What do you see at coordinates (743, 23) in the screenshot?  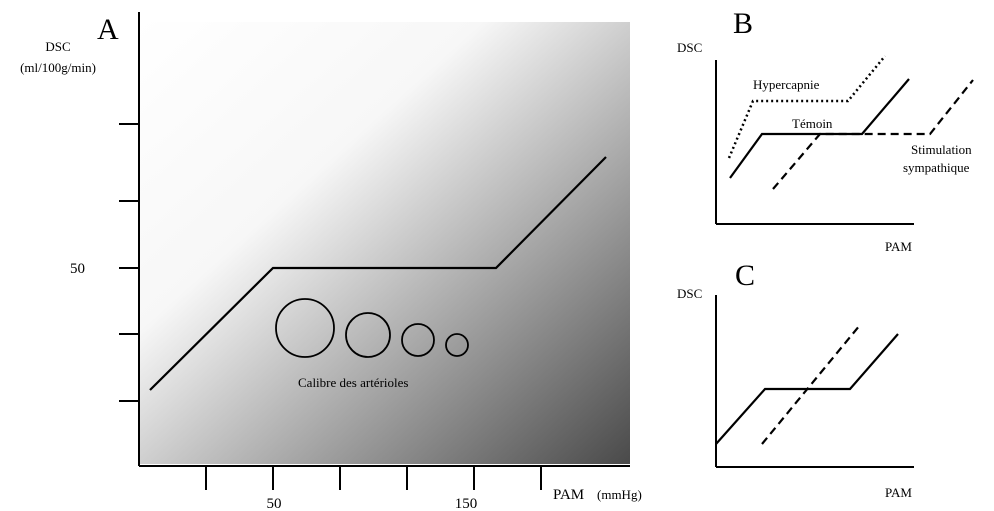 I see `panel-b-letter: B` at bounding box center [743, 23].